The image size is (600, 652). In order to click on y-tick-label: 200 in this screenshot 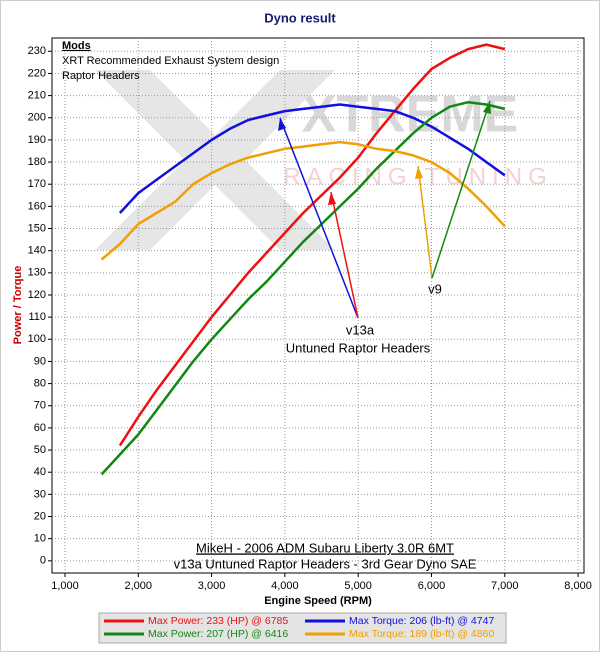, I will do `click(37, 118)`.